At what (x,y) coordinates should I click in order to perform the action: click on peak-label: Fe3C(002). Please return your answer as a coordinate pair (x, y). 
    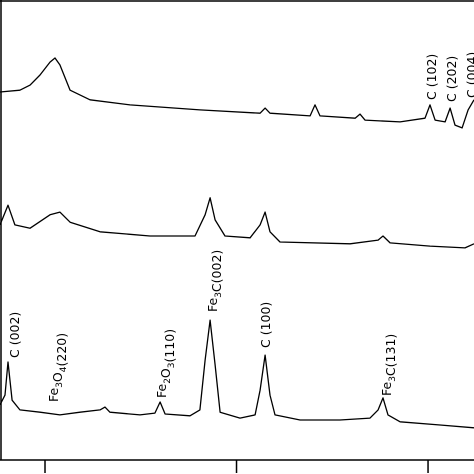
    Looking at the image, I should click on (214, 281).